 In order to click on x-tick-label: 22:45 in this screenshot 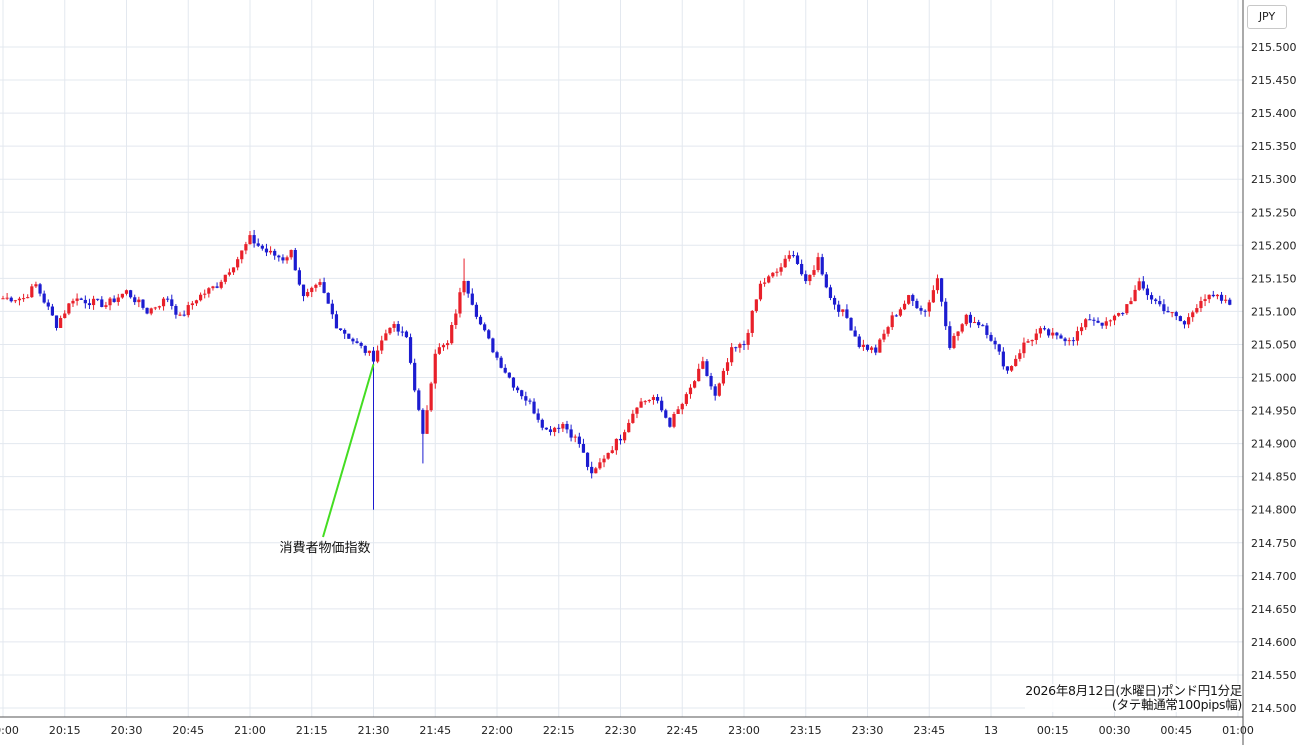, I will do `click(682, 730)`.